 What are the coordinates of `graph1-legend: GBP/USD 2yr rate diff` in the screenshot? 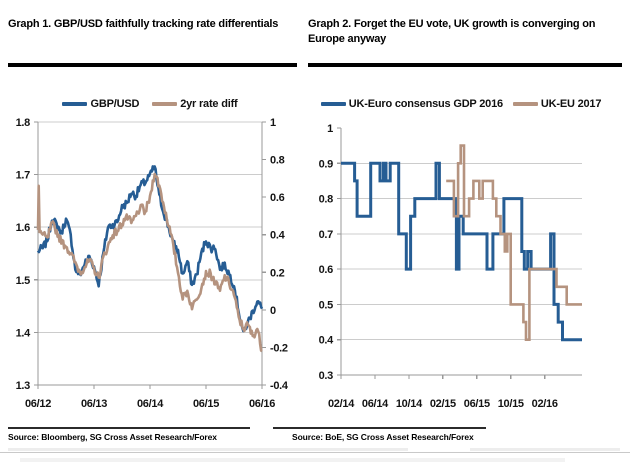 It's located at (150, 104).